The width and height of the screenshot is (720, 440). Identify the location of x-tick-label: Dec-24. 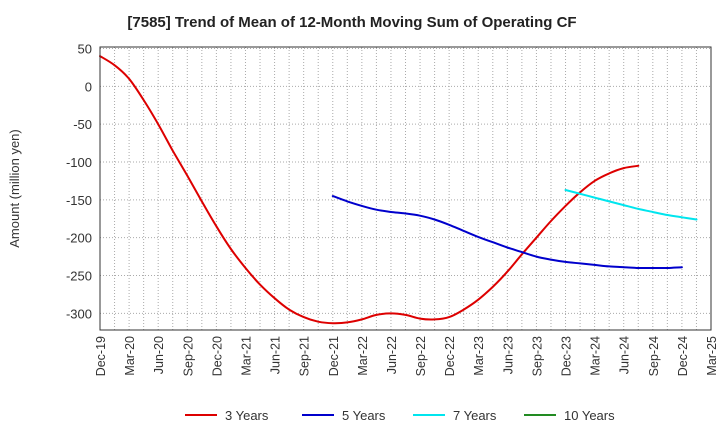
(683, 356).